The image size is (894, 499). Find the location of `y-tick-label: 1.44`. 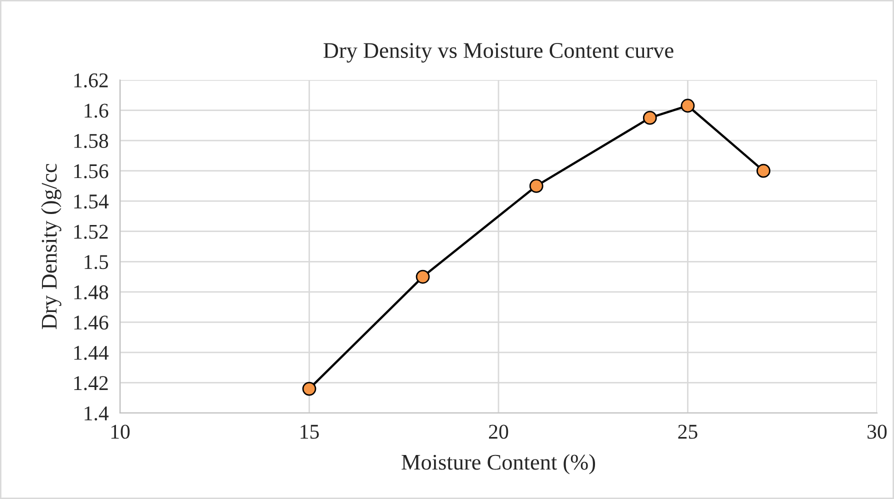

y-tick-label: 1.44 is located at coordinates (91, 353).